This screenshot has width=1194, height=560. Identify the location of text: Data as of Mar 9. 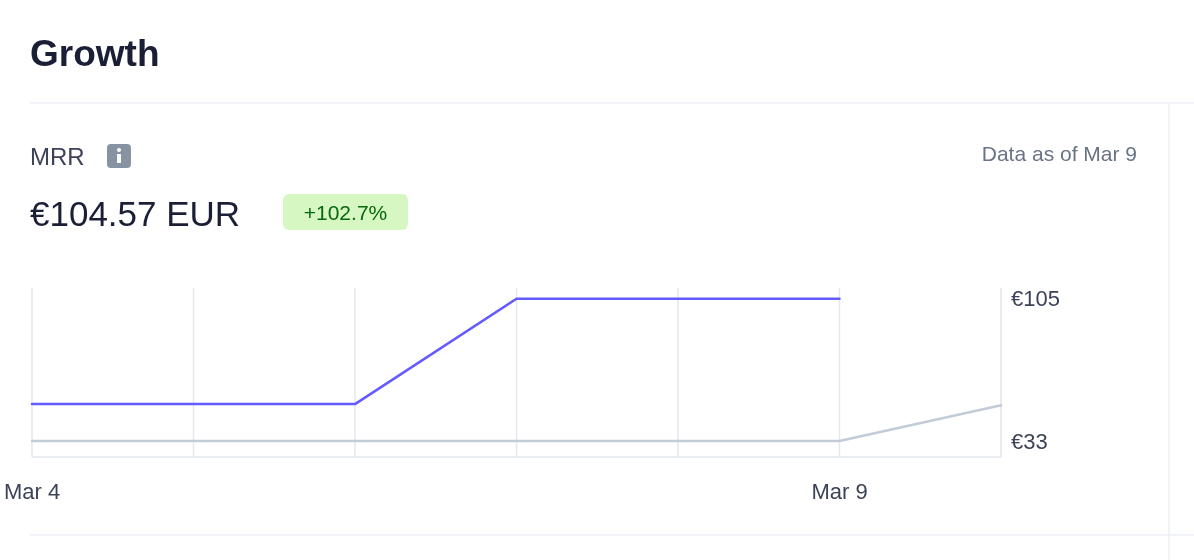
(1059, 153).